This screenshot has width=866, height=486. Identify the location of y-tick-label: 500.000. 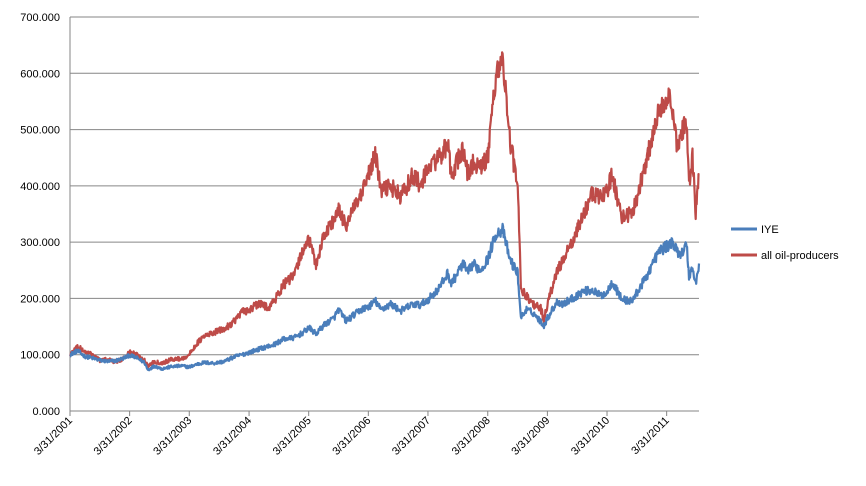
(40, 131).